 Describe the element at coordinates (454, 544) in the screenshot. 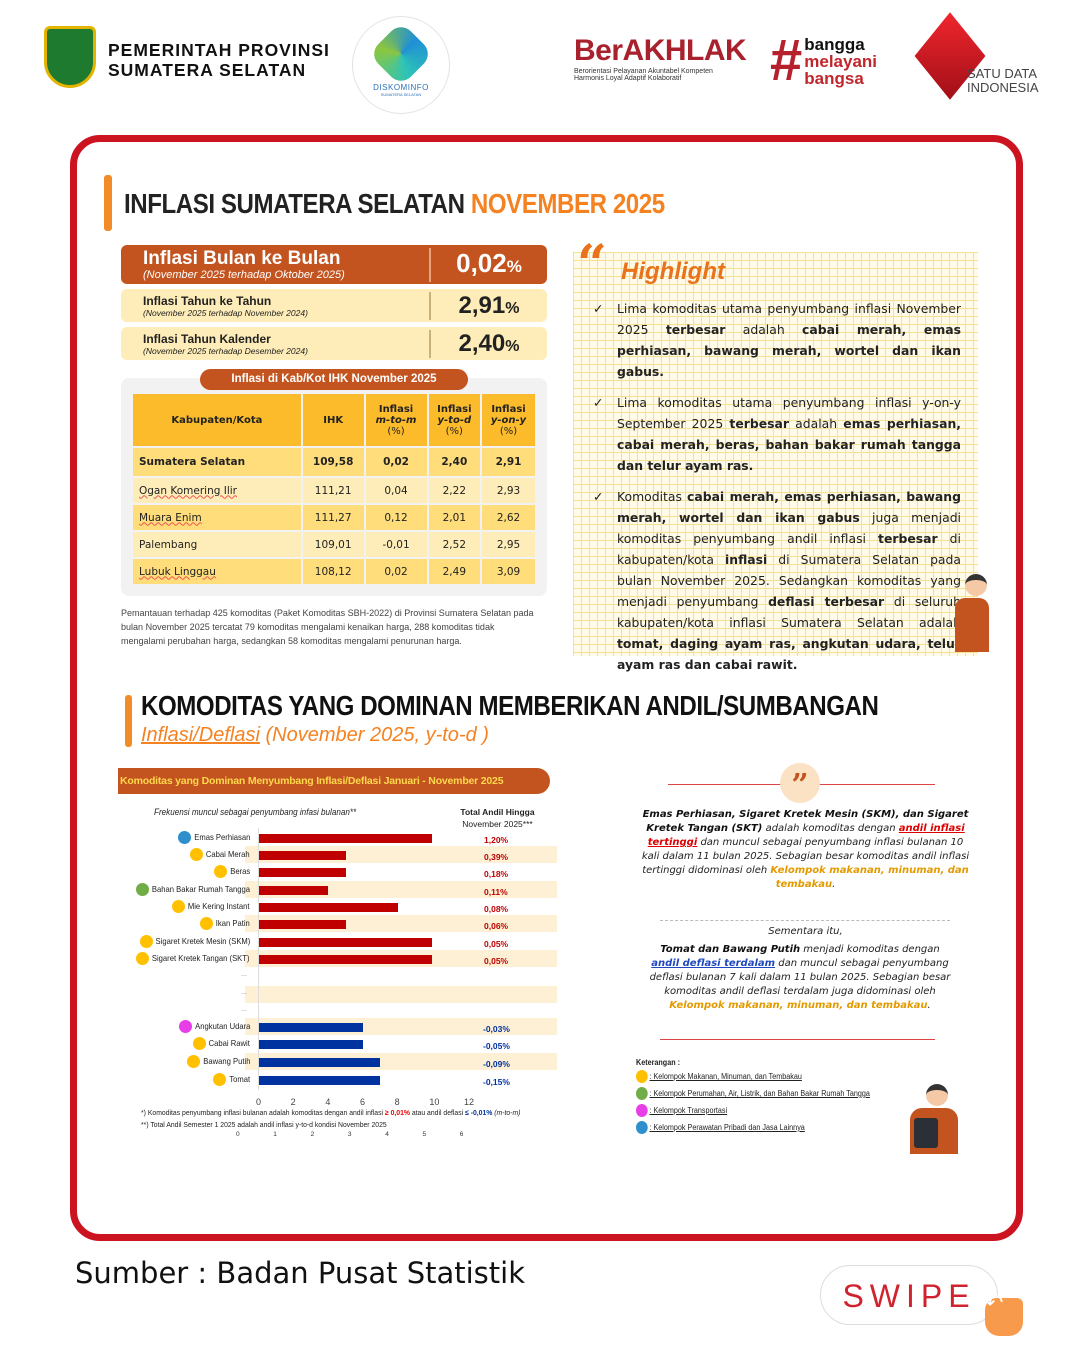

I see `value-cell: 2,52` at that location.